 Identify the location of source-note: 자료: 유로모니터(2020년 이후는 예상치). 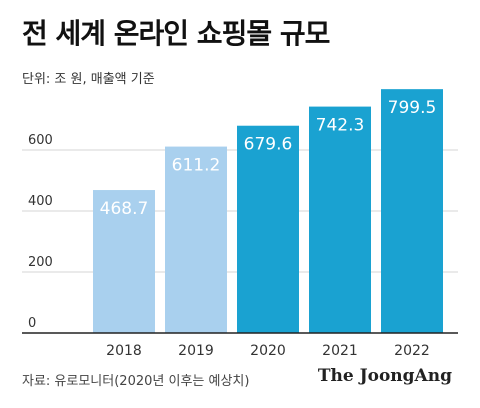
(136, 381).